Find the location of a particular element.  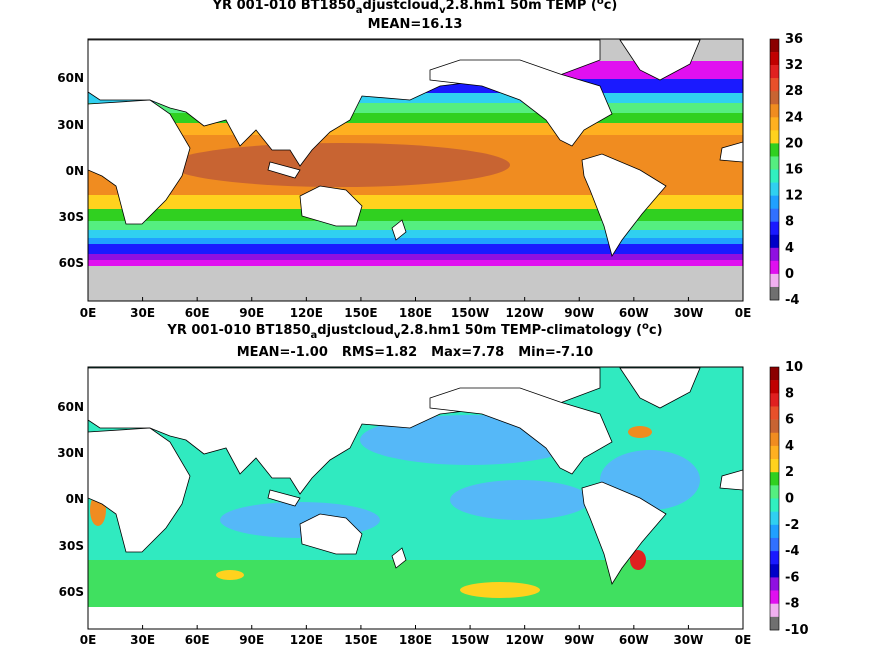

colorbar-frame is located at coordinates (774, 169).